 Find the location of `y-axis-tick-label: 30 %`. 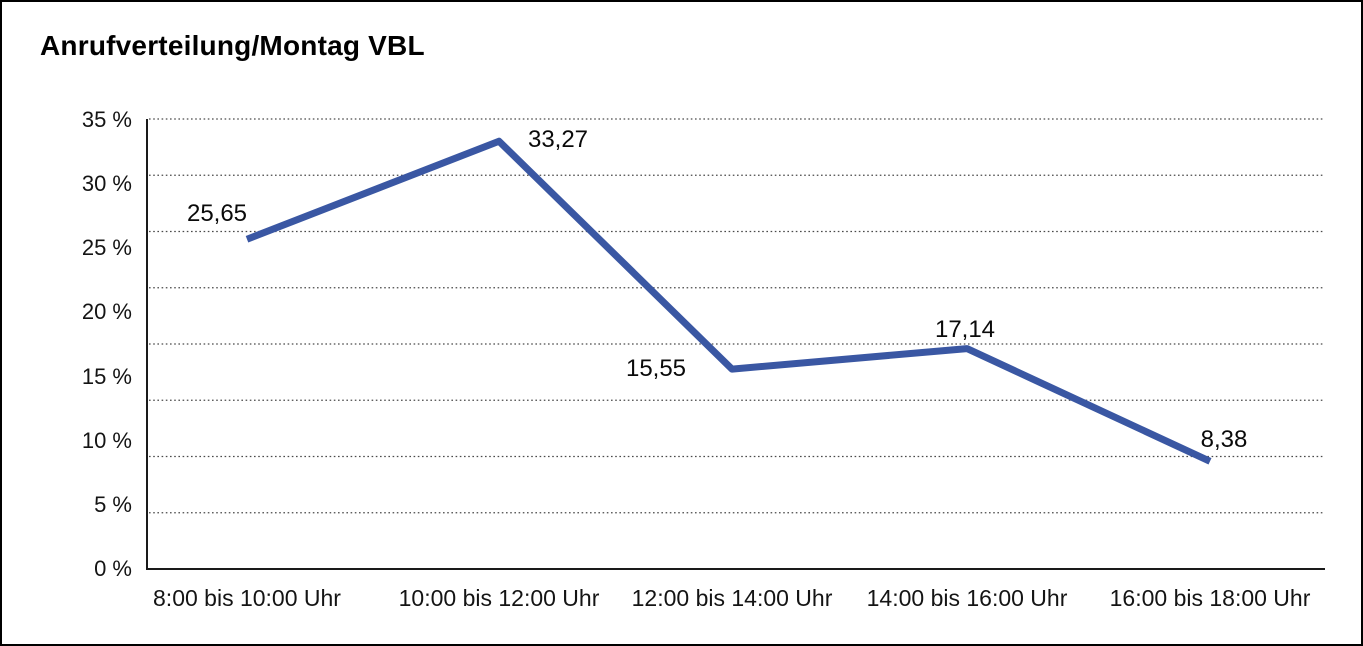

y-axis-tick-label: 30 % is located at coordinates (106, 183).